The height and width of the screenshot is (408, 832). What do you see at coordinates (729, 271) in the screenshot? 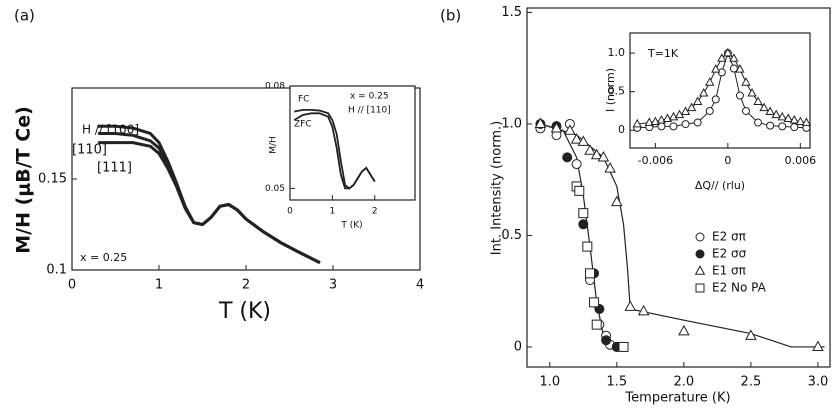
I see `legend-label: E1 σπ` at bounding box center [729, 271].